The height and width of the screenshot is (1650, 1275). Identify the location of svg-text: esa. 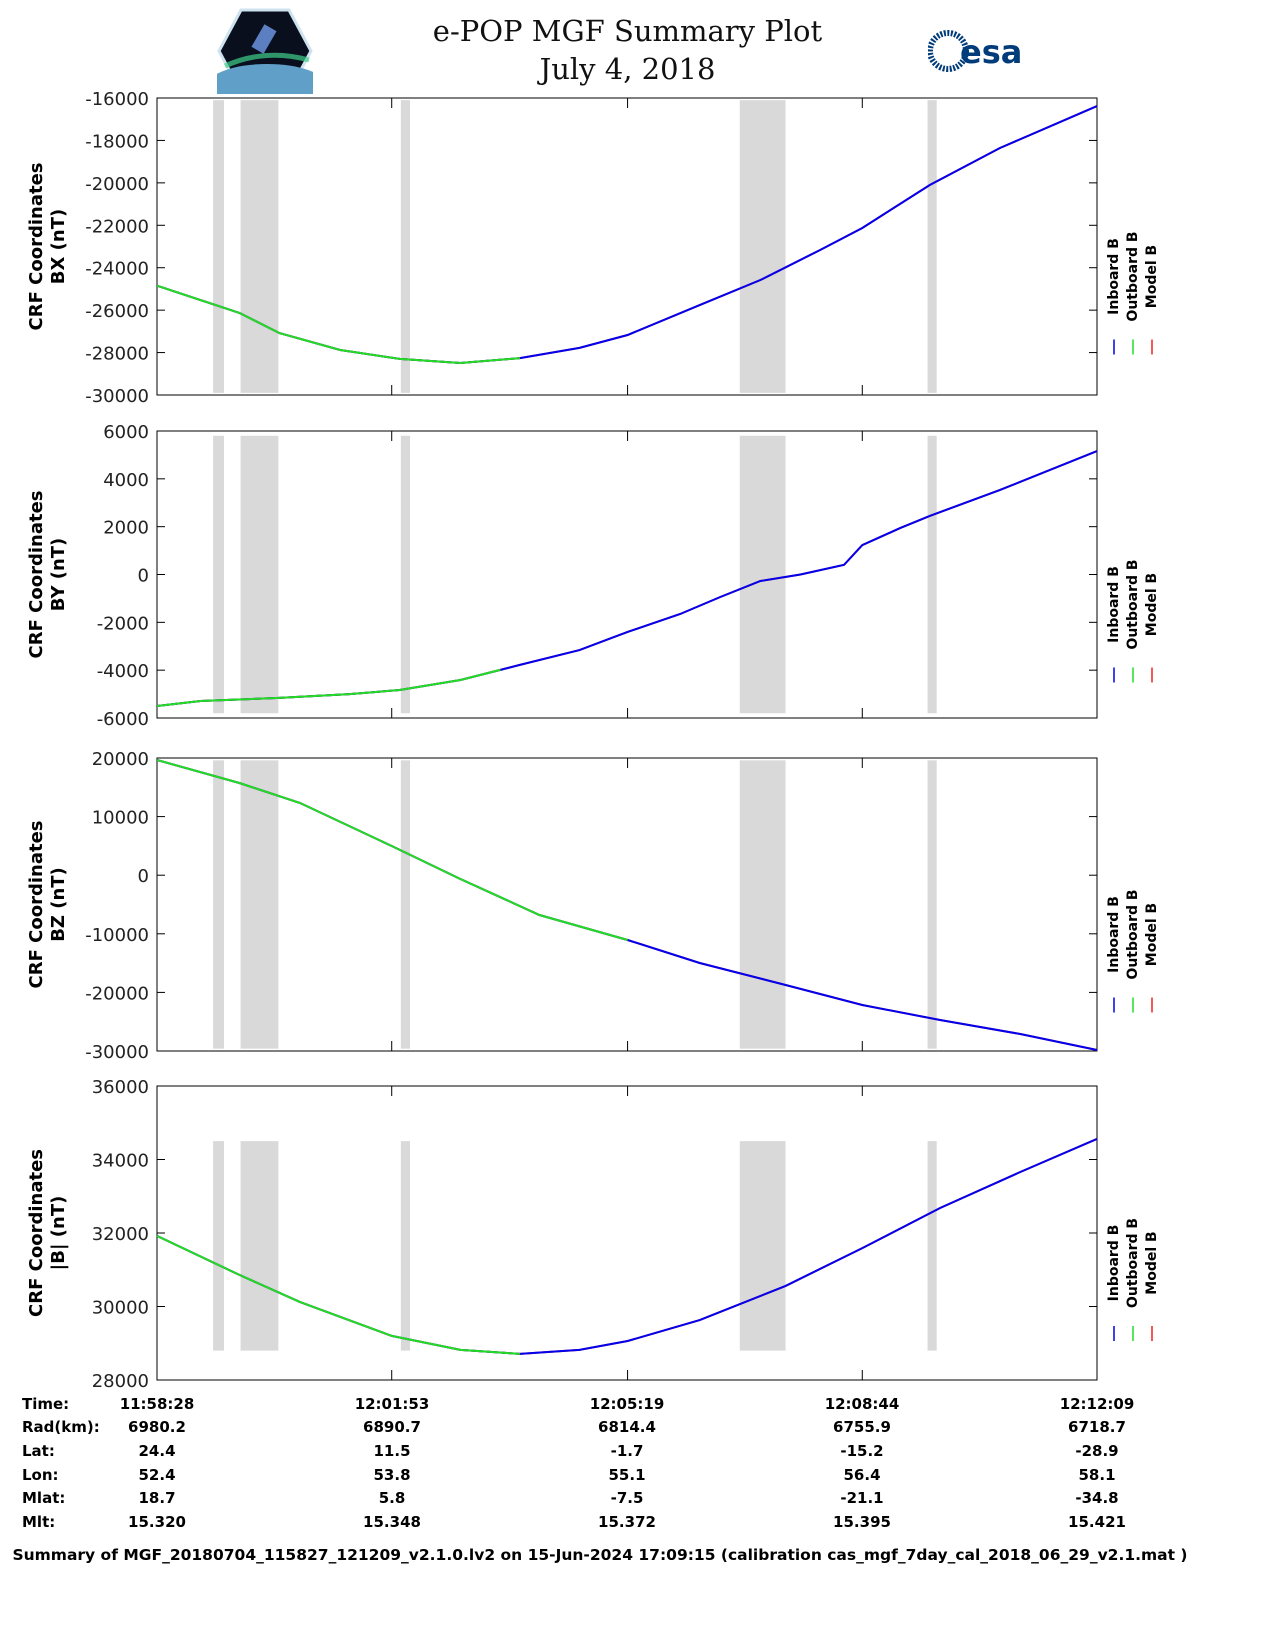
(991, 52).